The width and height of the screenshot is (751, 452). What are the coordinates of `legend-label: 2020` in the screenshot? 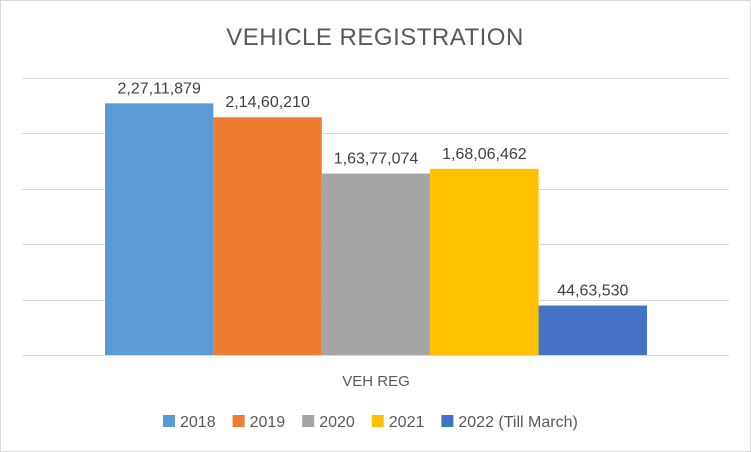 It's located at (337, 422).